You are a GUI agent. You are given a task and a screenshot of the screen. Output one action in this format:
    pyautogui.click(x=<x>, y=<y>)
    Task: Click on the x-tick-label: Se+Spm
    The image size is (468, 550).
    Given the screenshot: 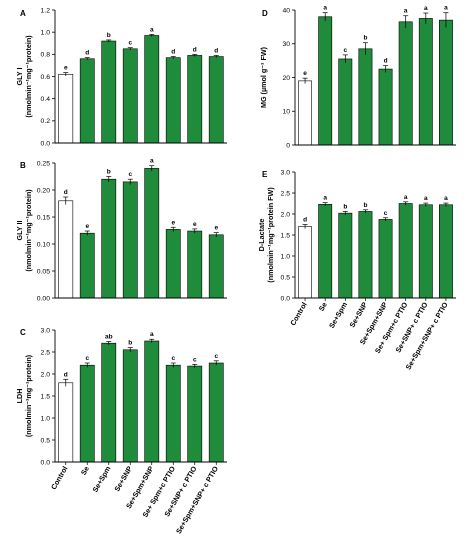 What is the action you would take?
    pyautogui.click(x=101, y=479)
    